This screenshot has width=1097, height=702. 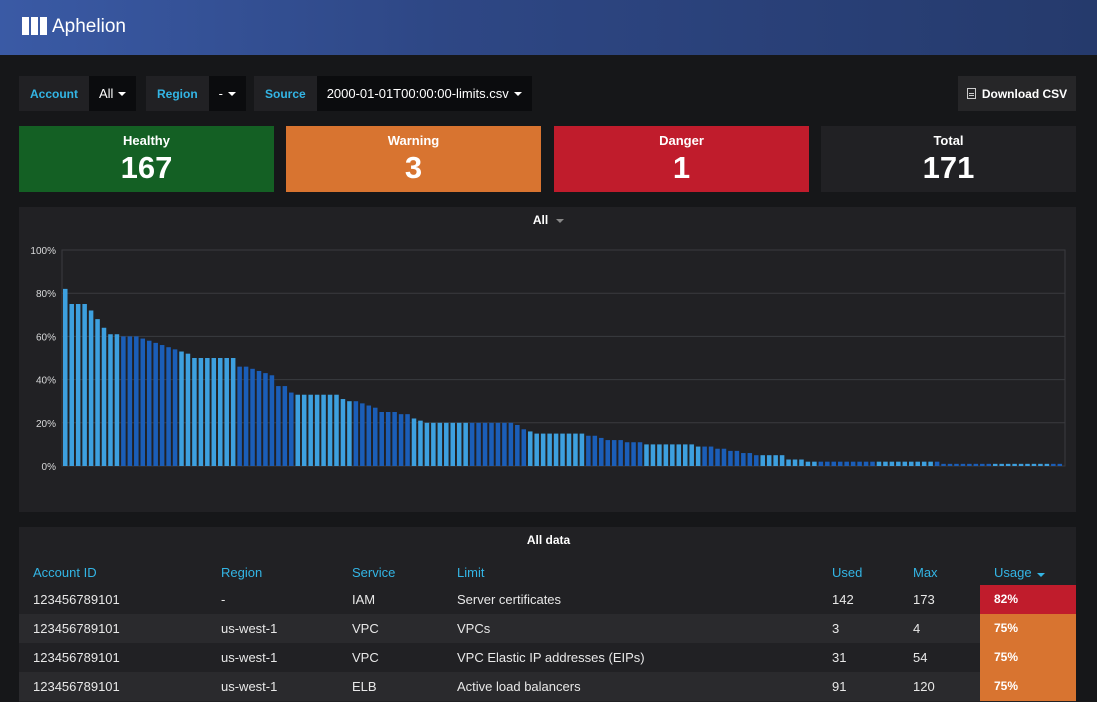 I want to click on column-header-region: Region, so click(x=242, y=572).